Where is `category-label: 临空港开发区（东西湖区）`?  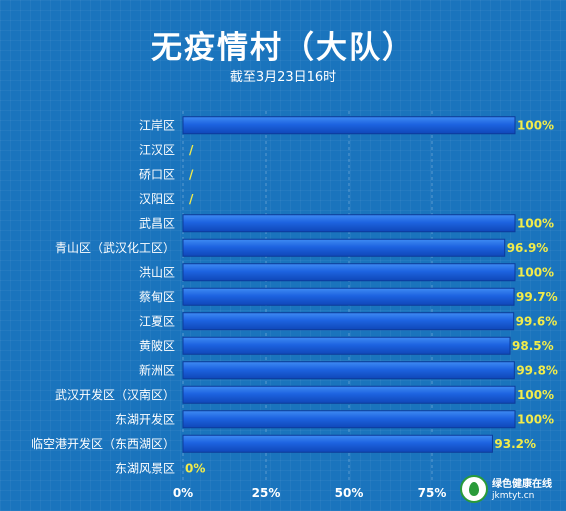 category-label: 临空港开发区（东西湖区） is located at coordinates (103, 443).